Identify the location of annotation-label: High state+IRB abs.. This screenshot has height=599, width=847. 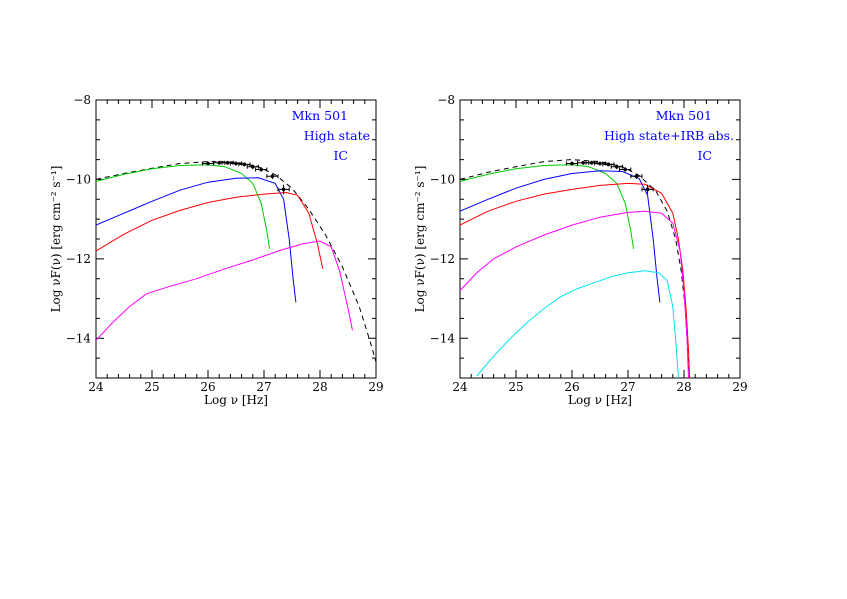
(669, 135).